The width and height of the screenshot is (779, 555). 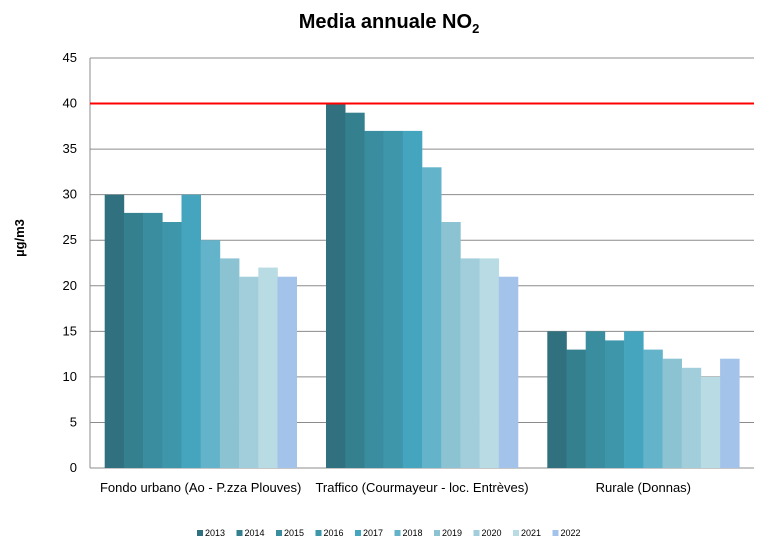 I want to click on legend-label-2020: 2020, so click(x=492, y=533).